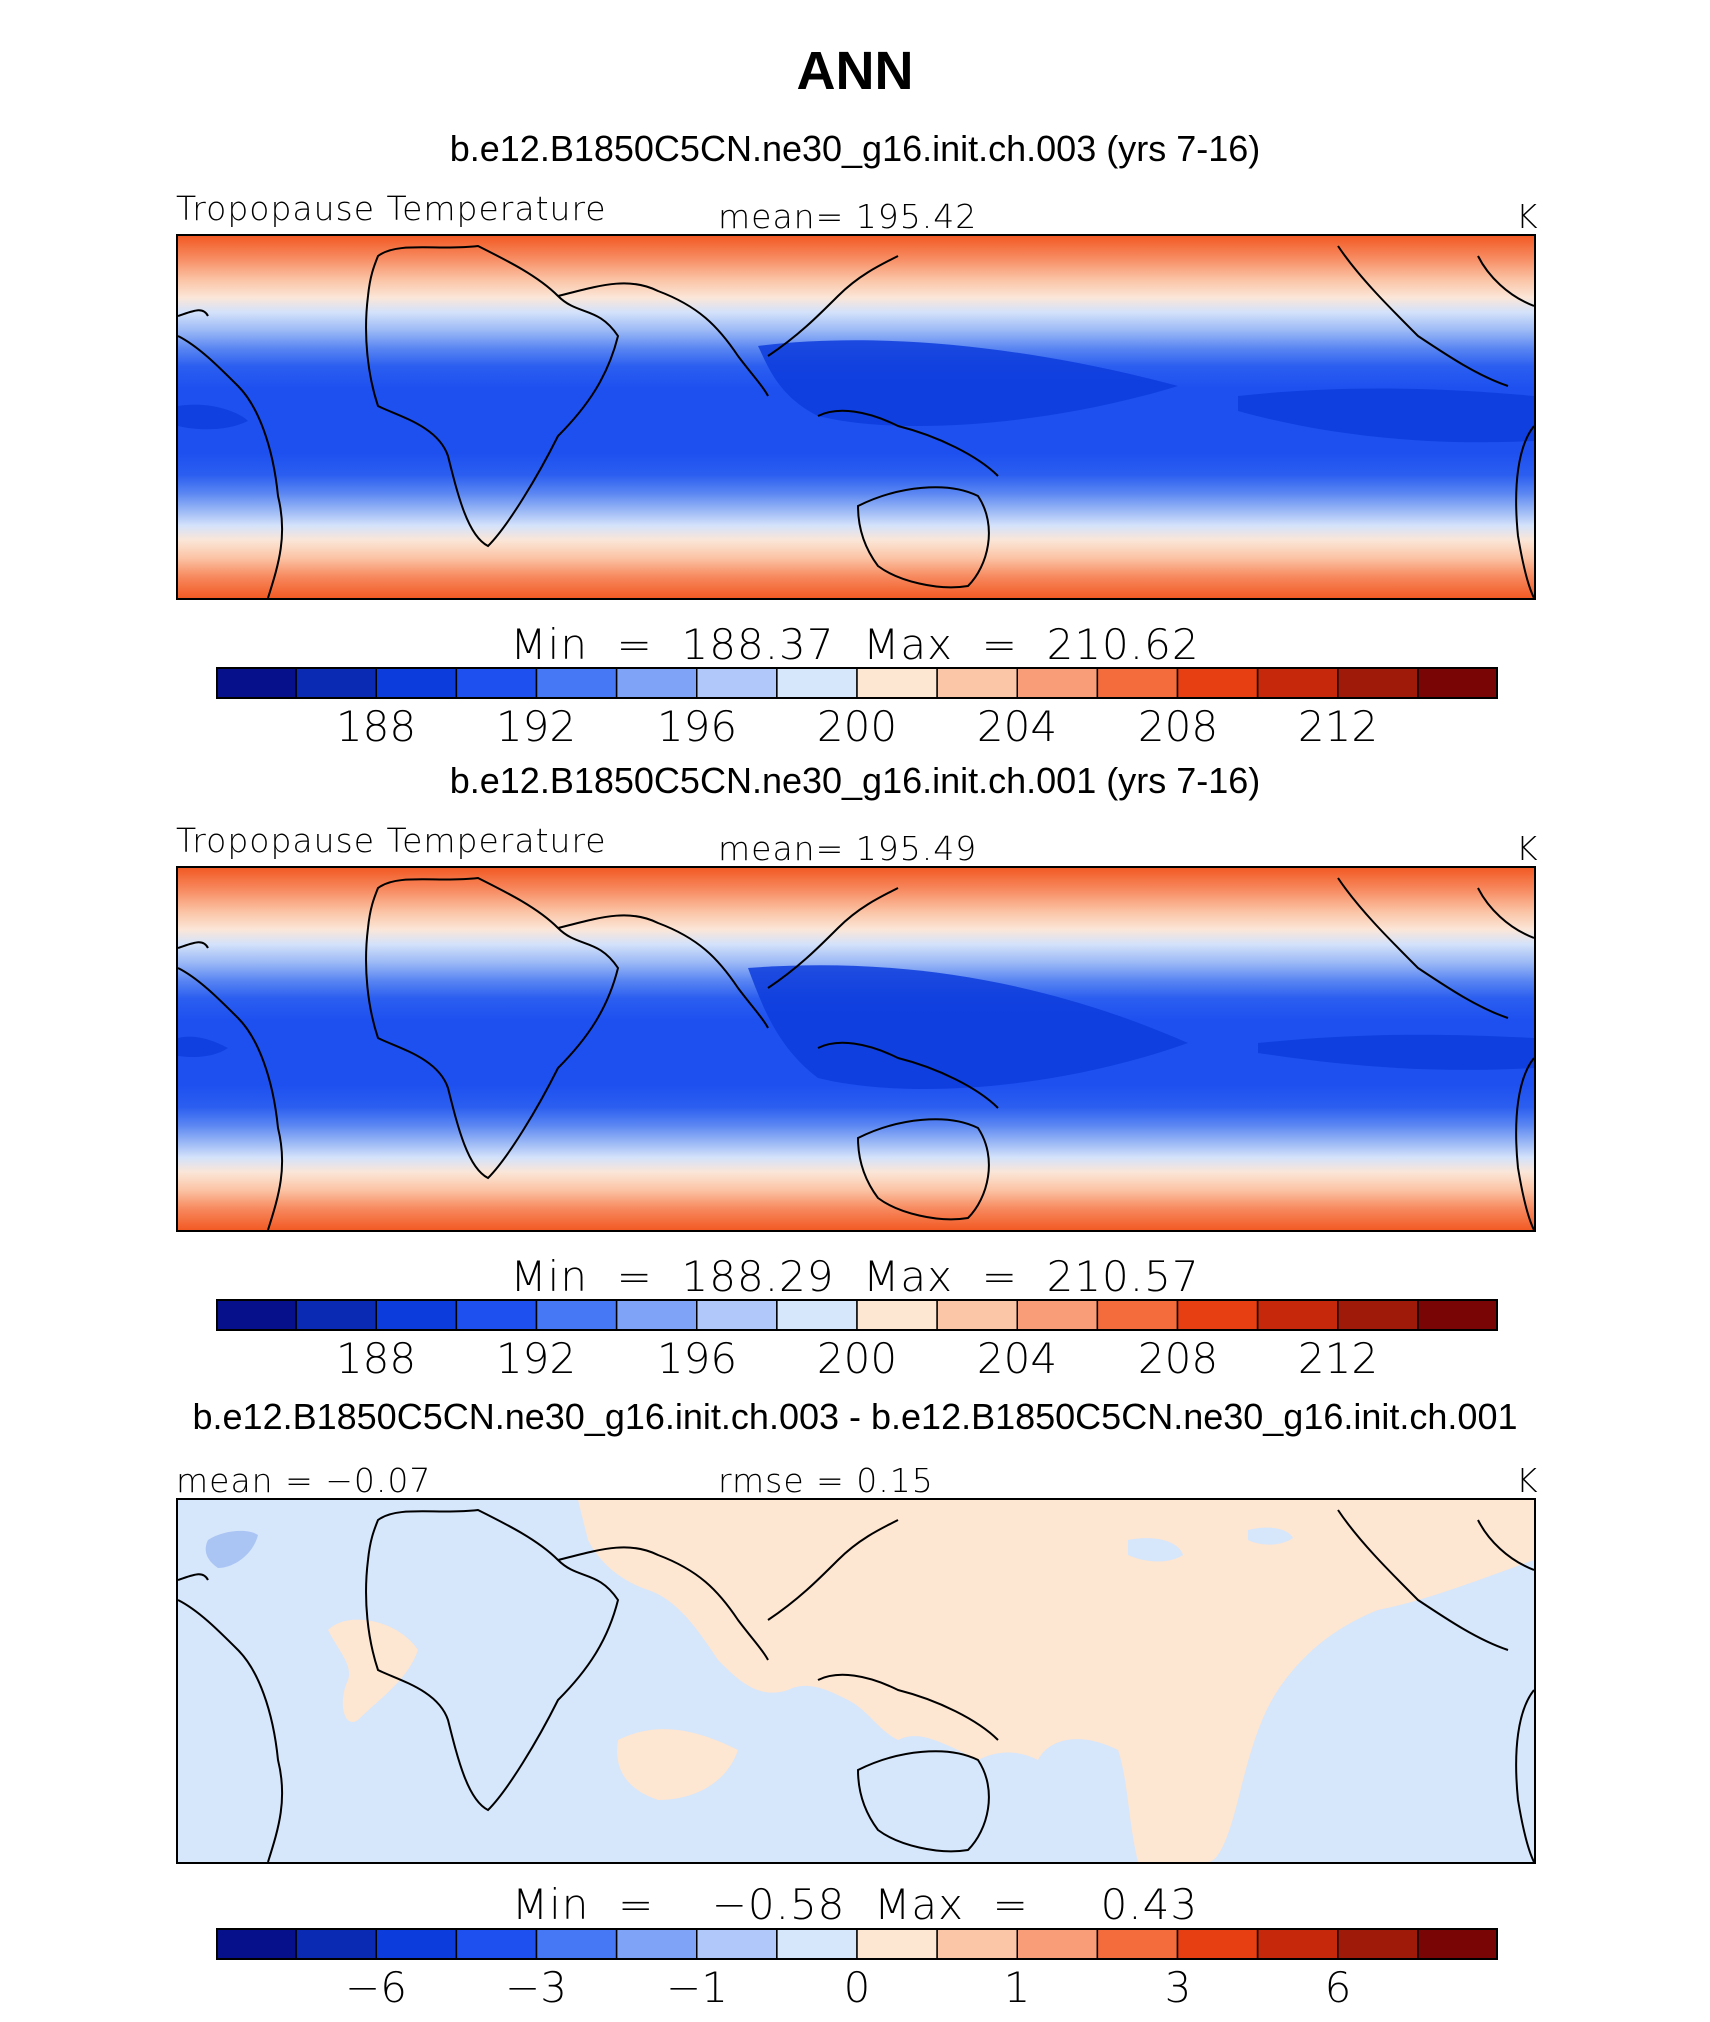 This screenshot has height=2022, width=1710. I want to click on panel3-mean-label: mean = −0.07, so click(304, 1480).